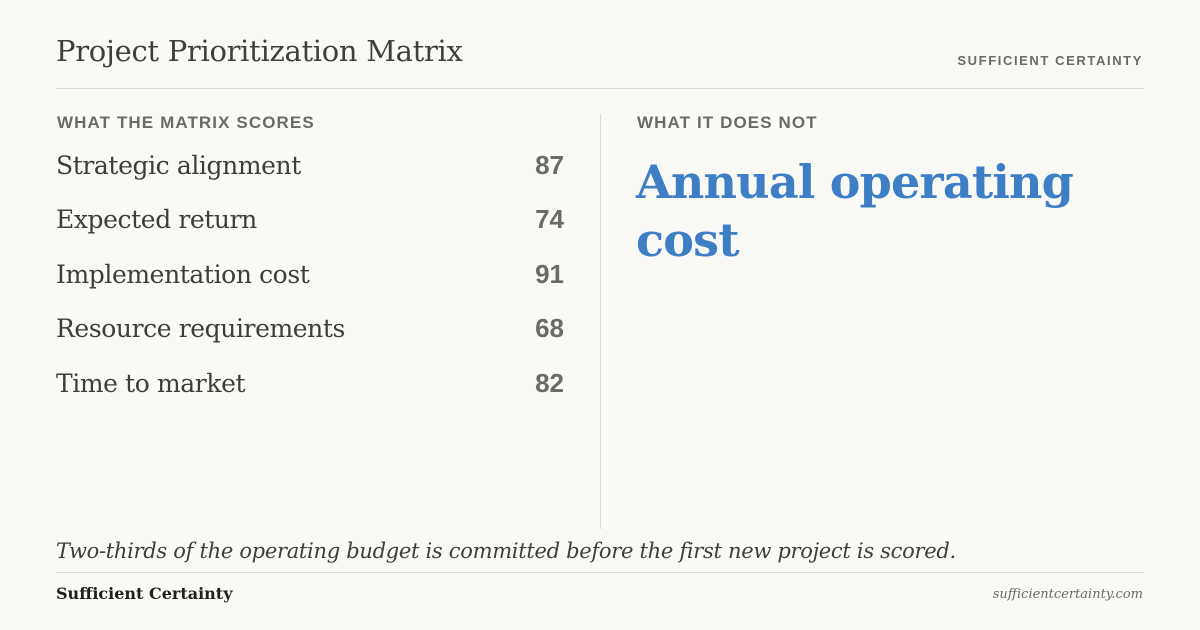  What do you see at coordinates (310, 395) in the screenshot?
I see `score-row: Time to market 82` at bounding box center [310, 395].